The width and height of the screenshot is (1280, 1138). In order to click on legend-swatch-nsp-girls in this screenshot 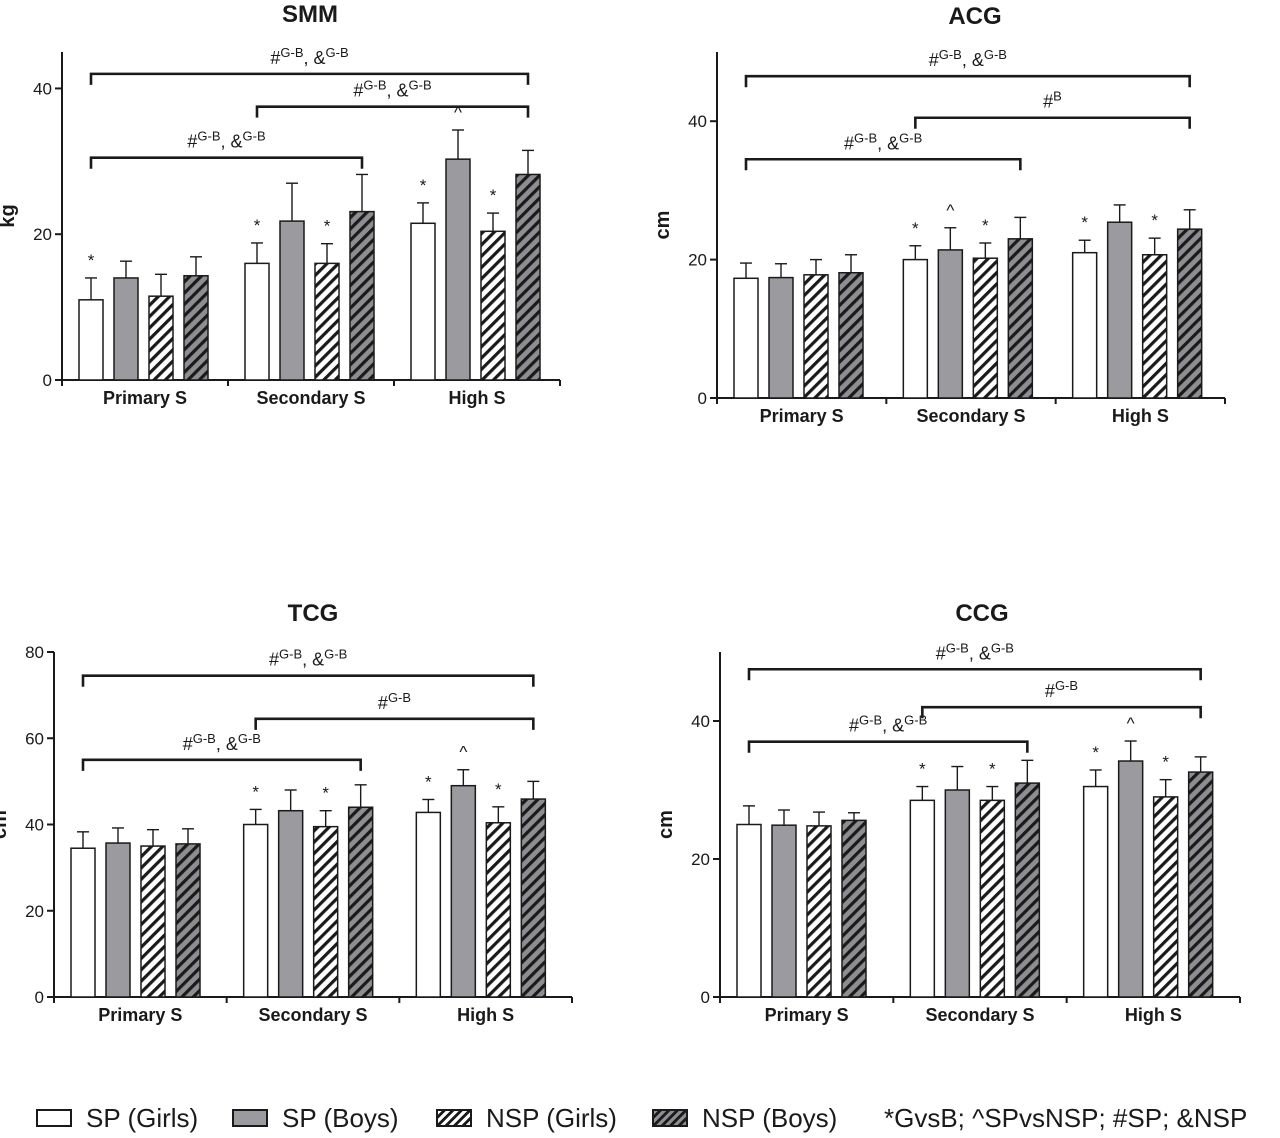, I will do `click(454, 1118)`.